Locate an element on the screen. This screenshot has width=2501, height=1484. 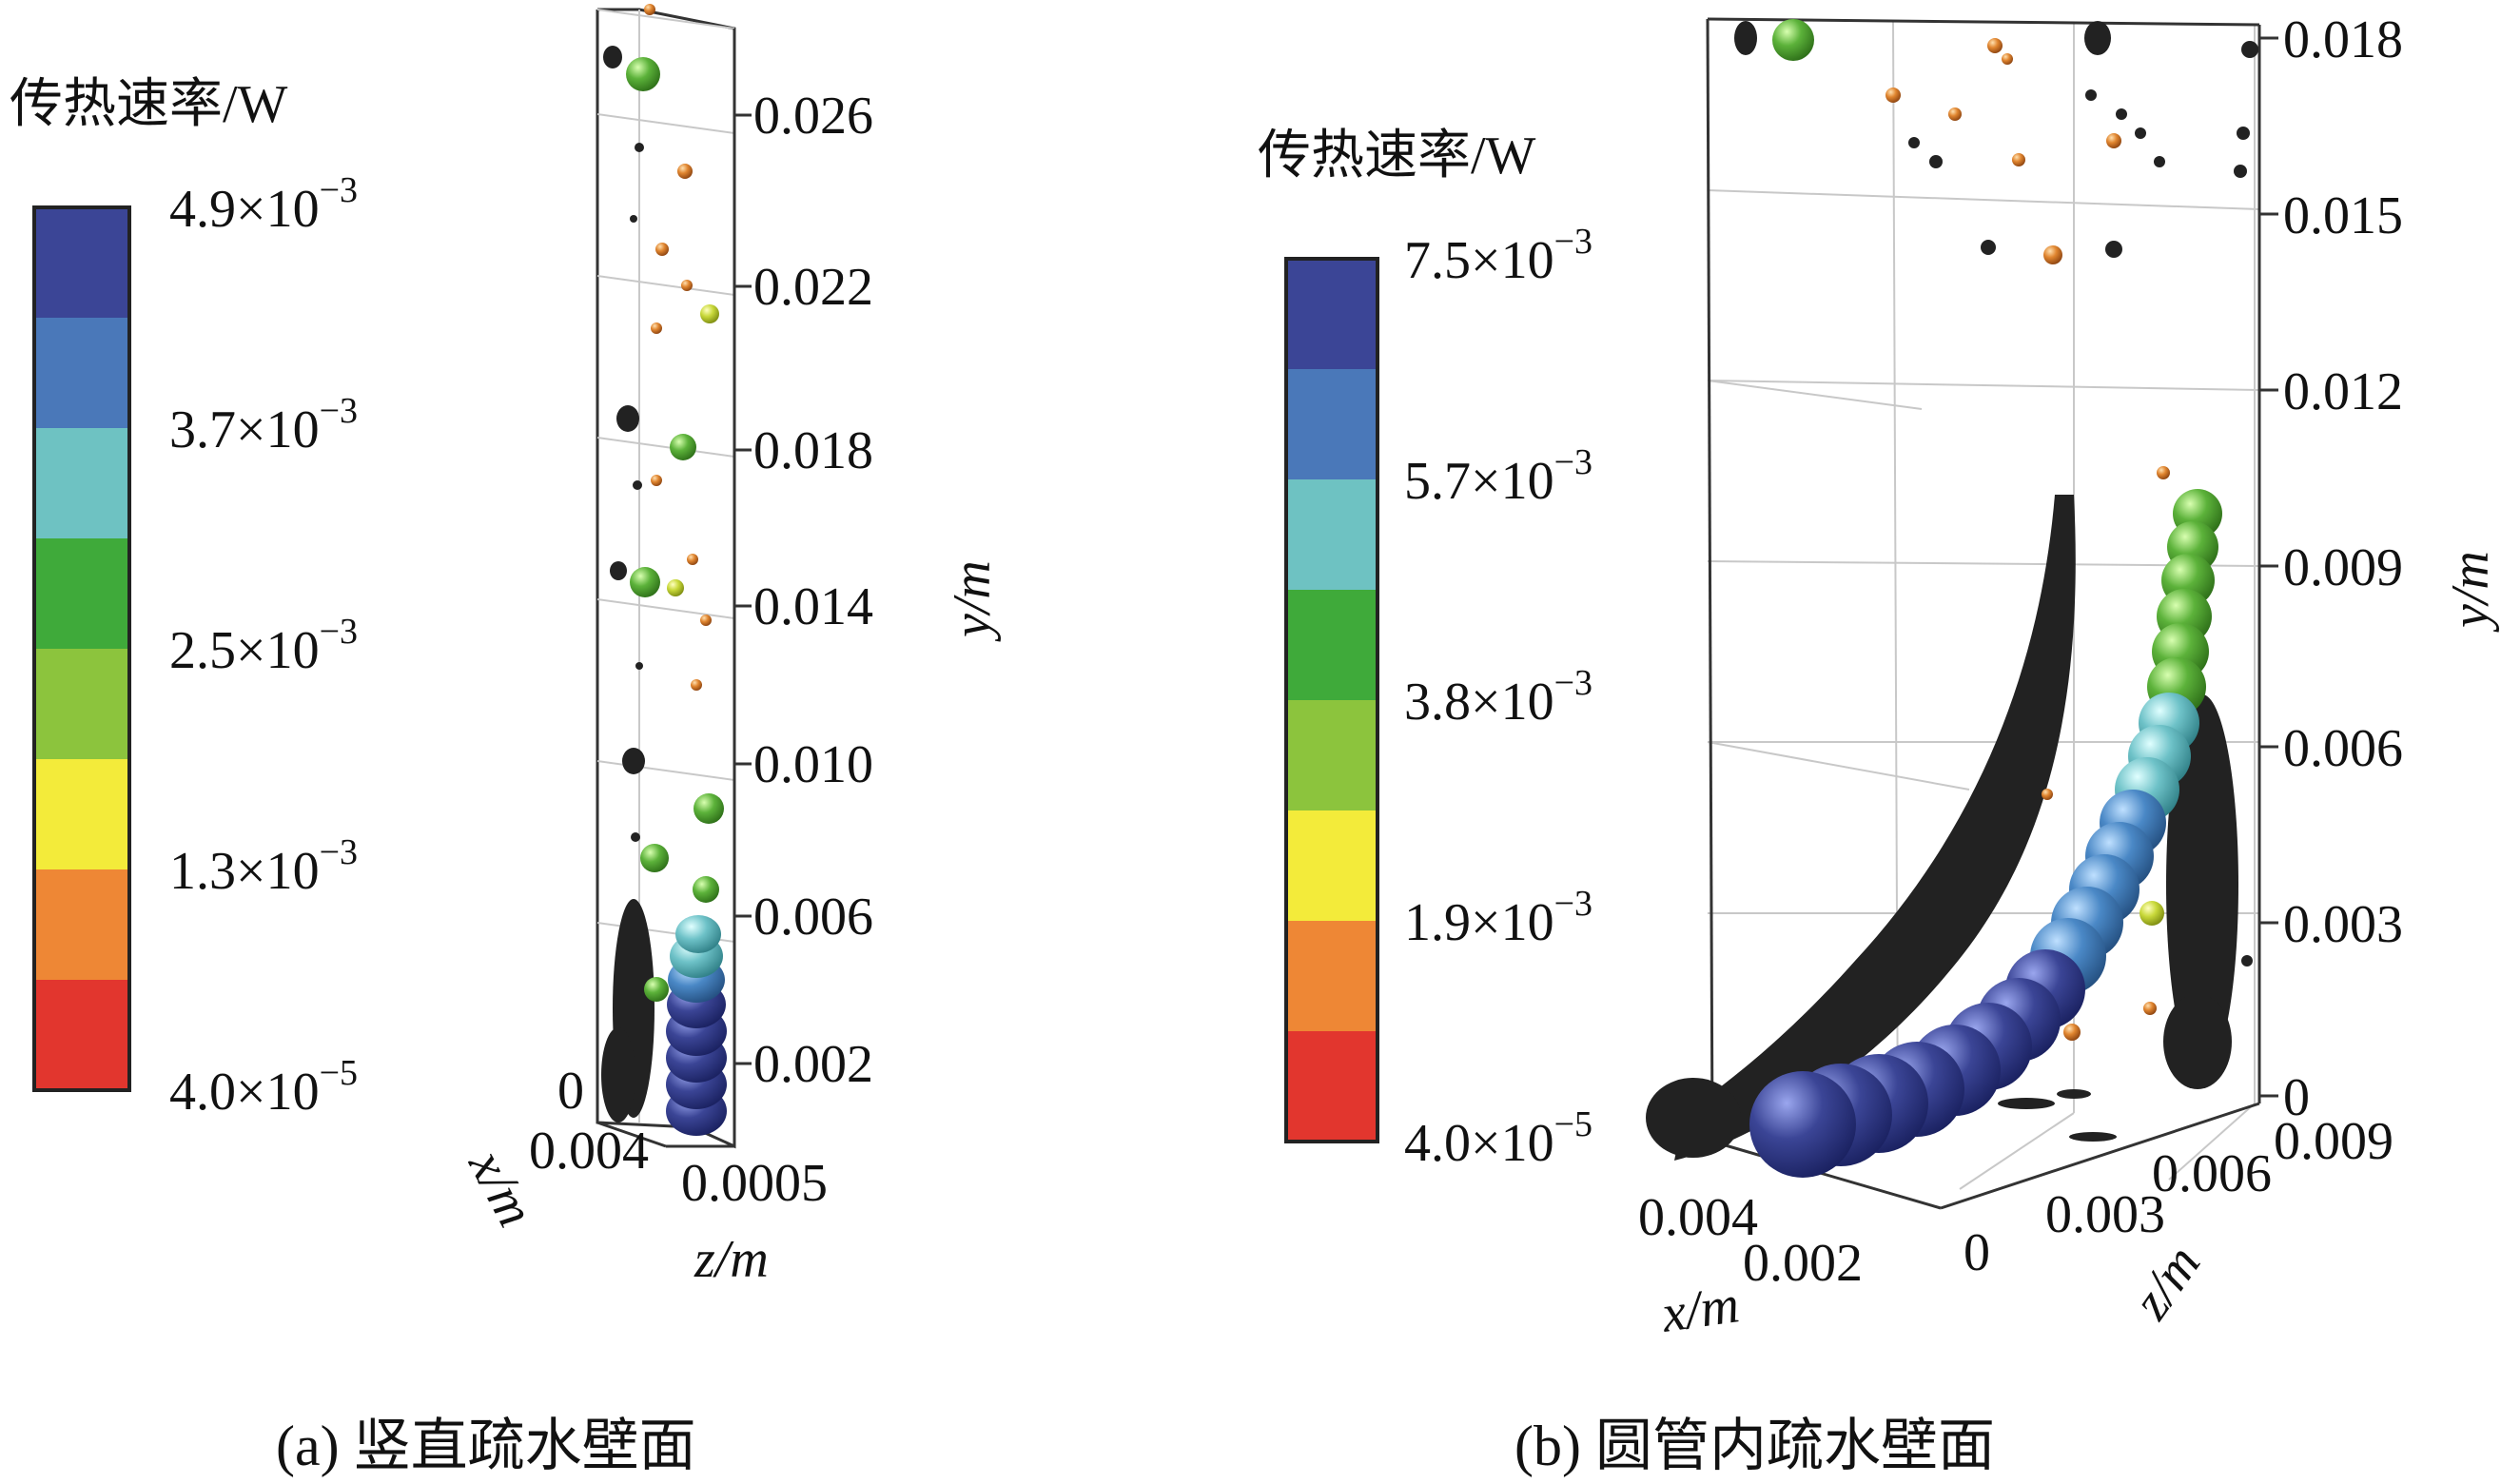
panel-a-colorbar-tick-4: 4.0×10⁻⁵ is located at coordinates (263, 1087).